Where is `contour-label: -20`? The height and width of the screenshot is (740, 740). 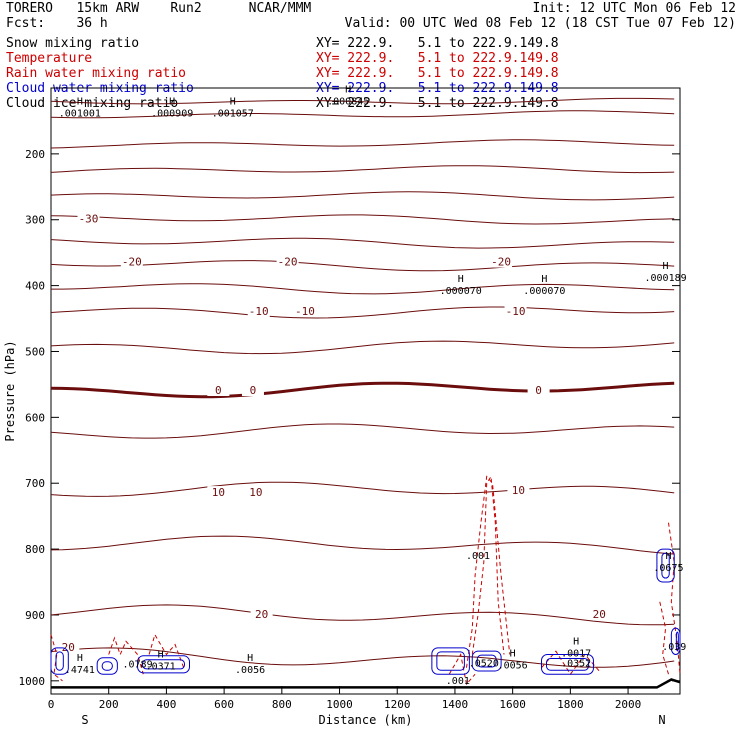
contour-label: -20 is located at coordinates (132, 262).